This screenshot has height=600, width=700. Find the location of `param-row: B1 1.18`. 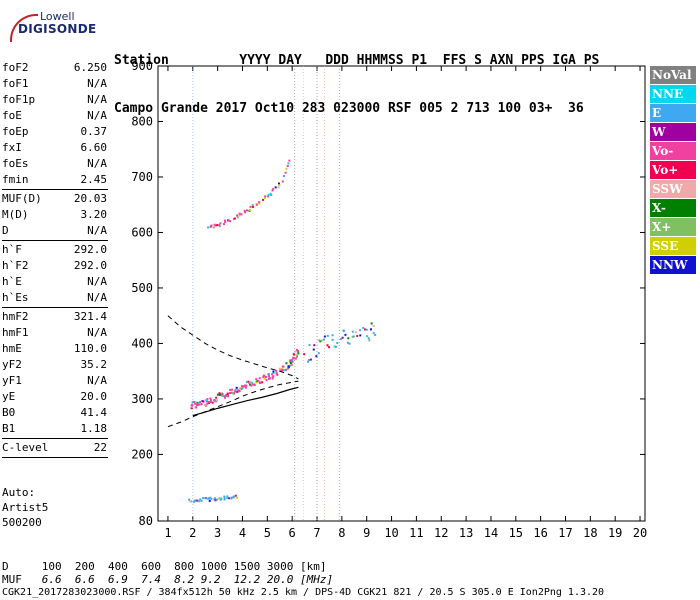

param-row: B1 1.18 is located at coordinates (56, 429).